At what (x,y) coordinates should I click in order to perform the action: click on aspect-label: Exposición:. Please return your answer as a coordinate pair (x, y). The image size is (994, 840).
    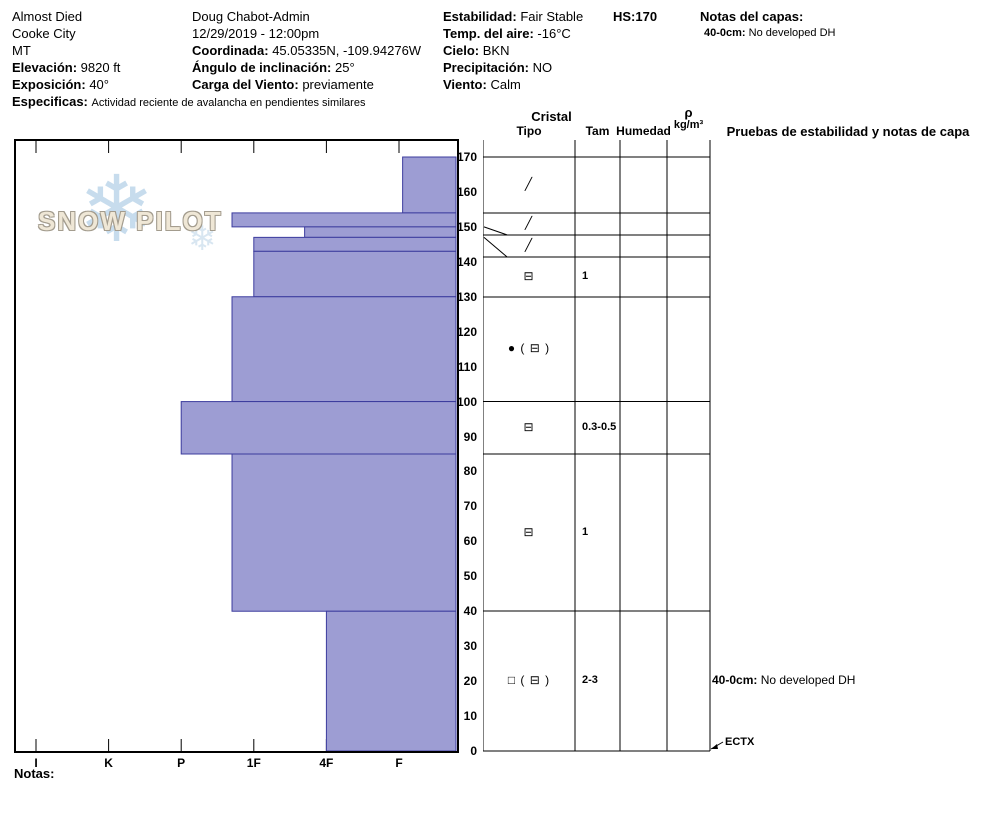
    Looking at the image, I should click on (49, 84).